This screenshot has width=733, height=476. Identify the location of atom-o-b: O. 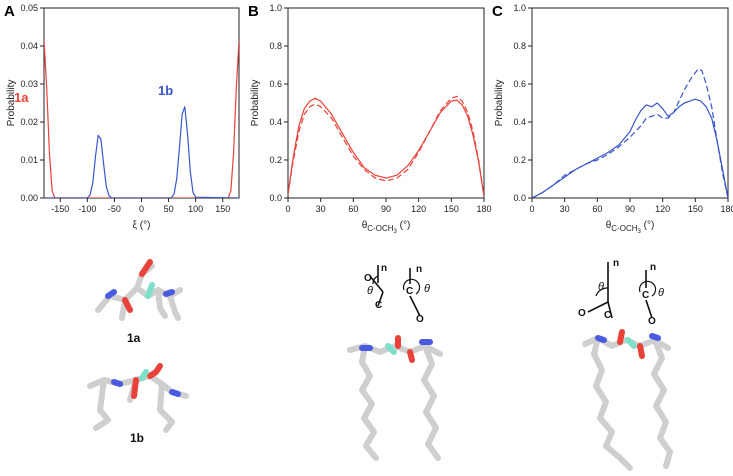
(368, 278).